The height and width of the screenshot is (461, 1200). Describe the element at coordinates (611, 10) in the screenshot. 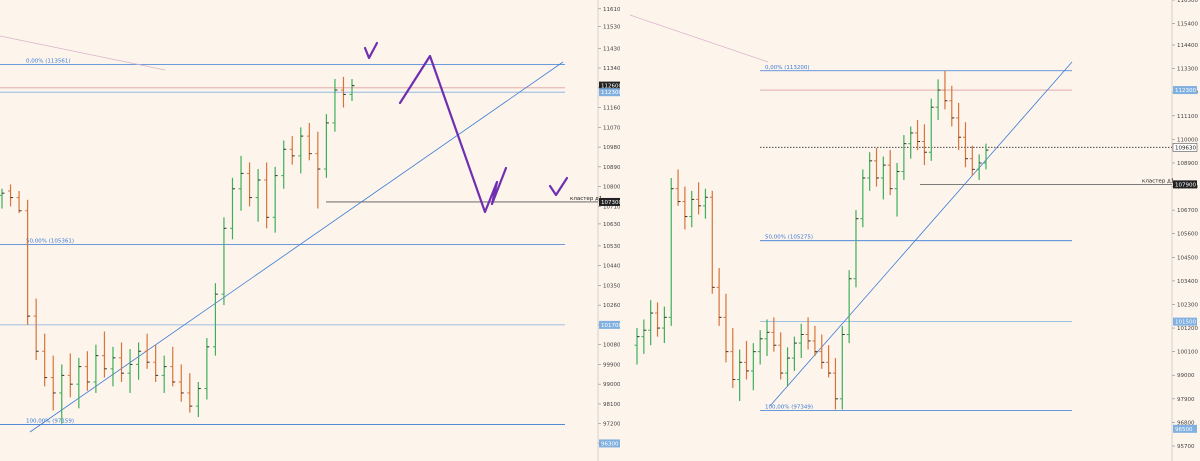

I see `axis-tick-label: 116100` at that location.